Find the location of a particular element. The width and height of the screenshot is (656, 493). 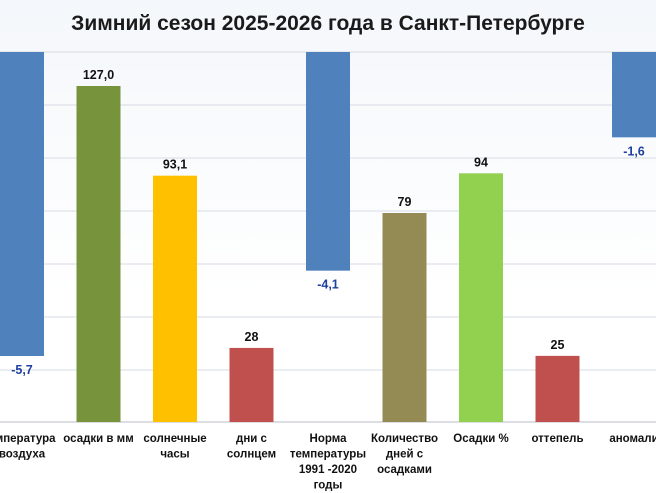

category-label: оттепель is located at coordinates (557, 439).